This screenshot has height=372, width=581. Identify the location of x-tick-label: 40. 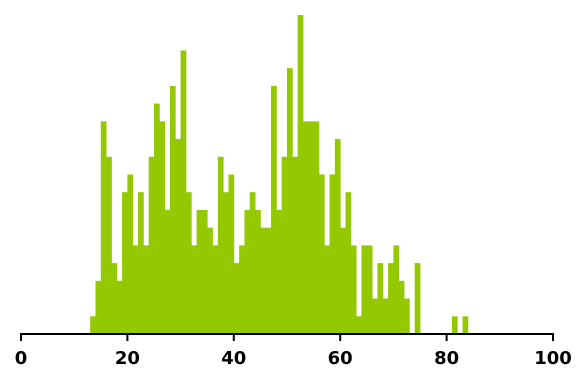
(233, 358).